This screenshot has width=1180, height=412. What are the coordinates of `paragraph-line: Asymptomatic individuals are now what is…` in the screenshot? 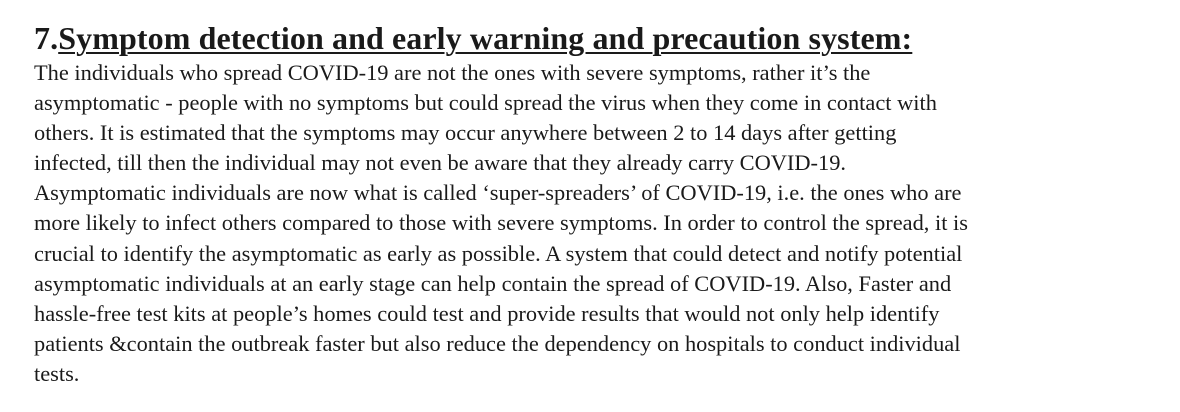 It's located at (498, 193).